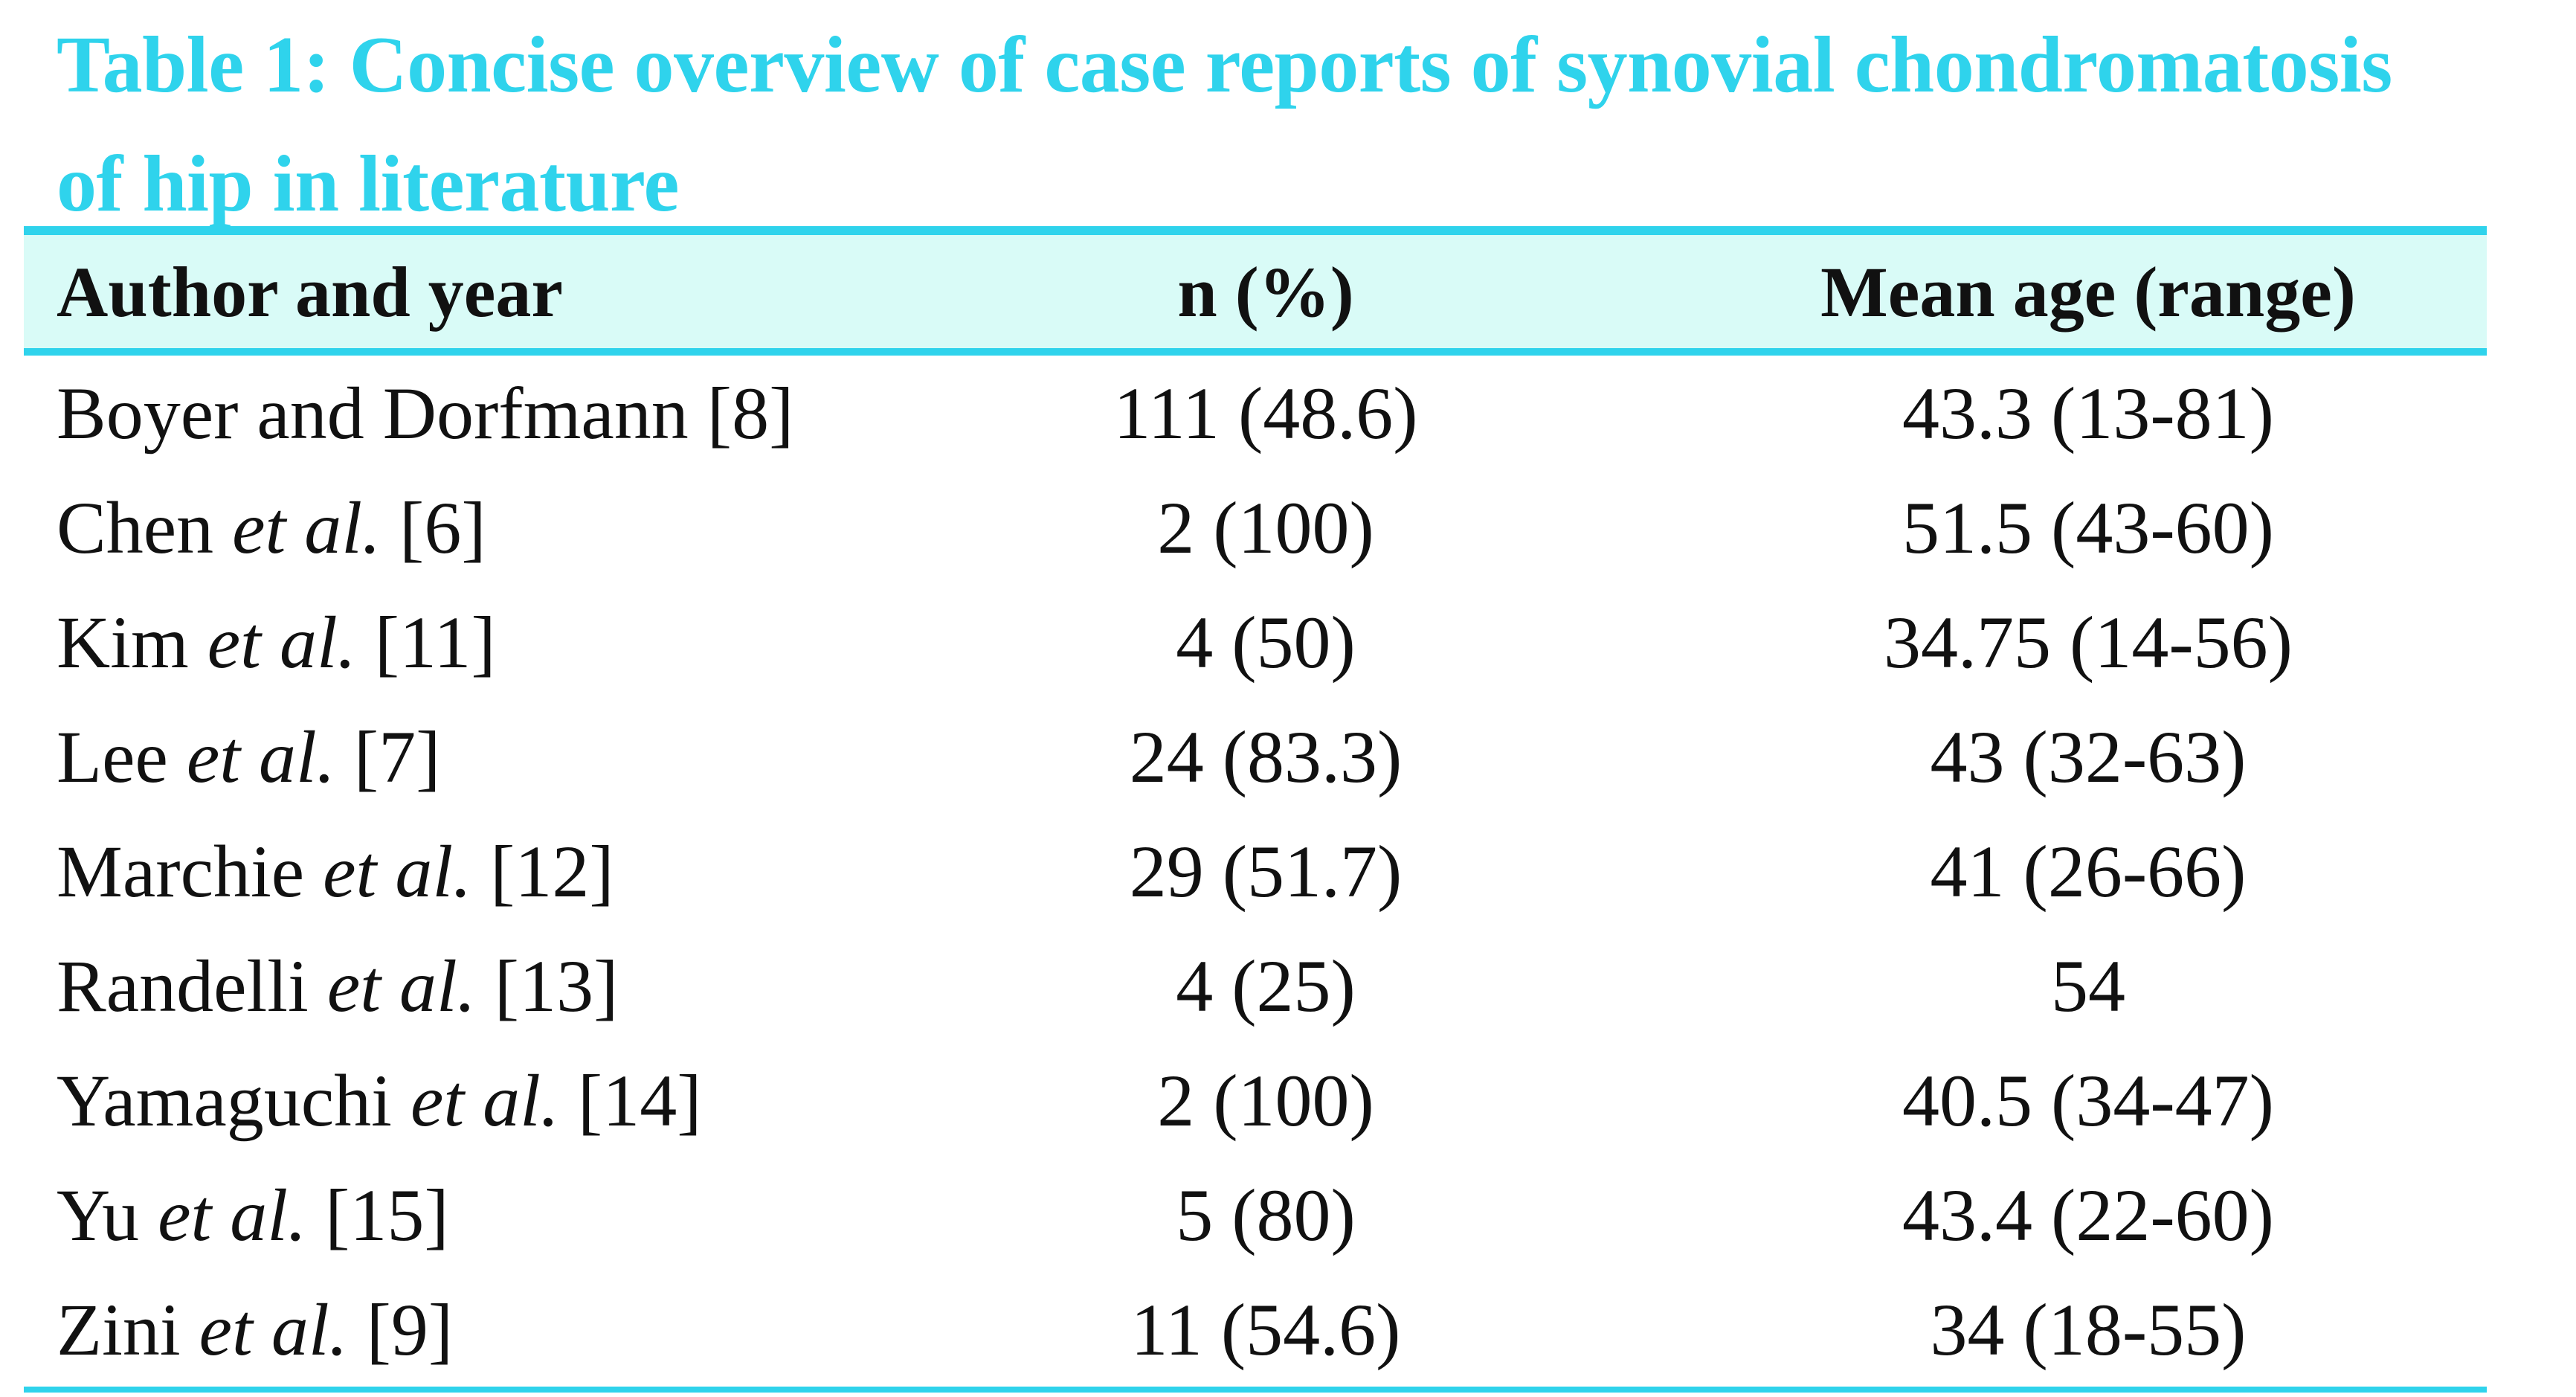  Describe the element at coordinates (135, 527) in the screenshot. I see `author-name: Chen` at that location.